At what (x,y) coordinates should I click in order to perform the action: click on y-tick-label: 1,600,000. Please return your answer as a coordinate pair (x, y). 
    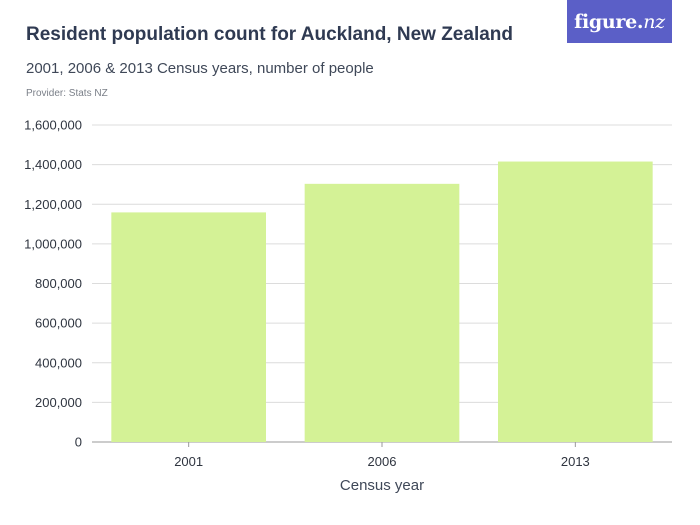
    Looking at the image, I should click on (53, 125).